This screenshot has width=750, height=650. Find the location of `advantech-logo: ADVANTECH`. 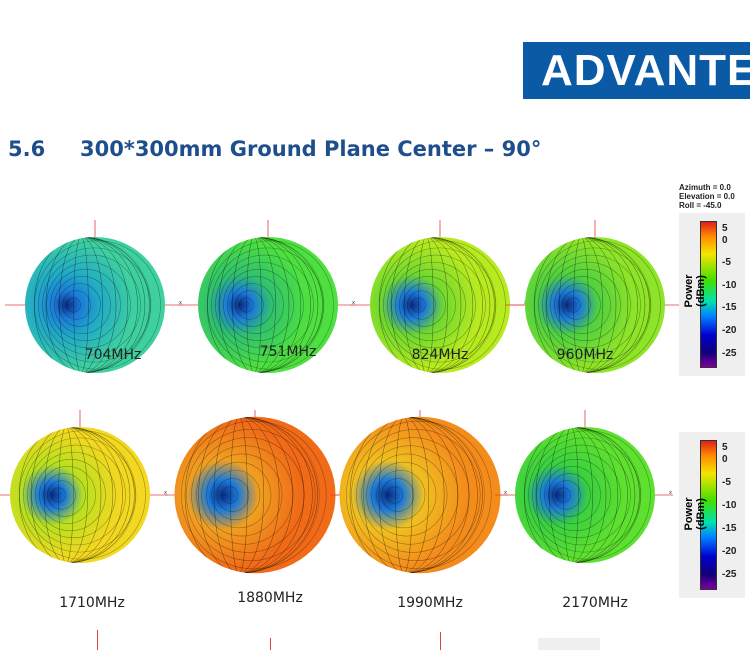

advantech-logo: ADVANTECH is located at coordinates (636, 70).